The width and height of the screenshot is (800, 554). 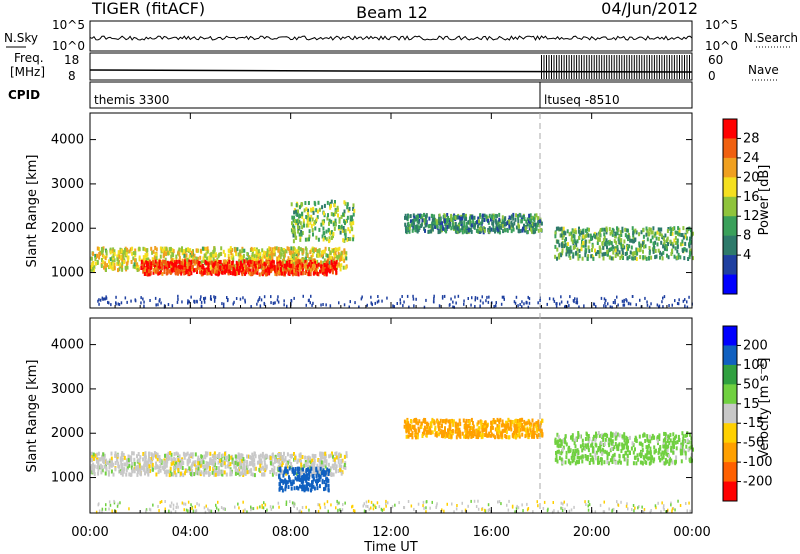 What do you see at coordinates (730, 129) in the screenshot?
I see `power-colorbar-swatch` at bounding box center [730, 129].